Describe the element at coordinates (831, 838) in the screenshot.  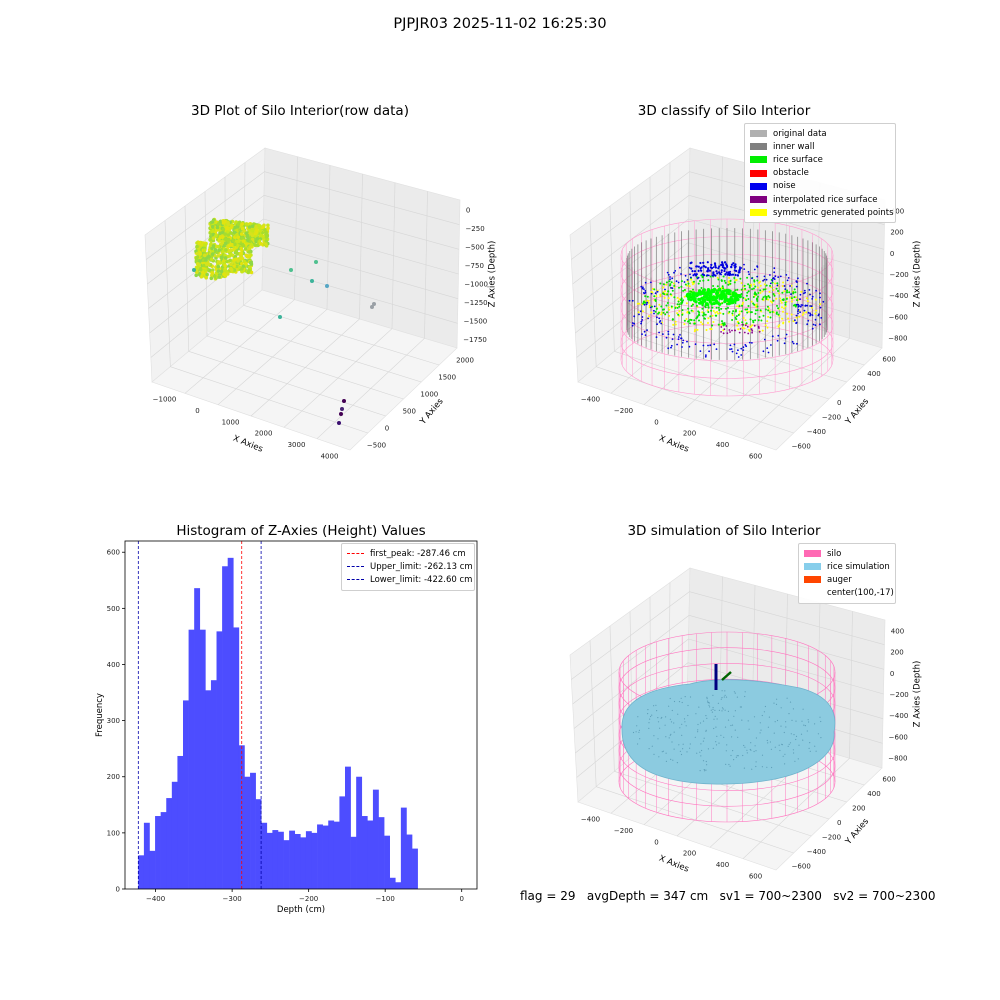
I see `sim-y-tick-label: −200` at that location.